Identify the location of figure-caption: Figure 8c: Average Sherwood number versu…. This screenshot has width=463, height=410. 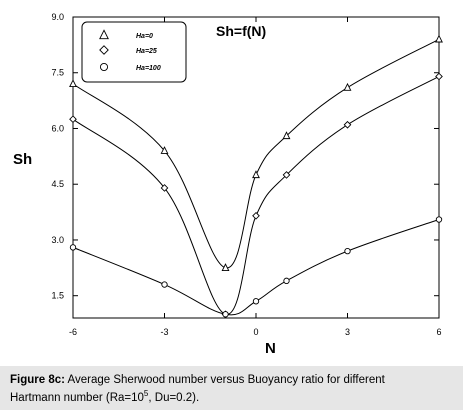
(231, 388).